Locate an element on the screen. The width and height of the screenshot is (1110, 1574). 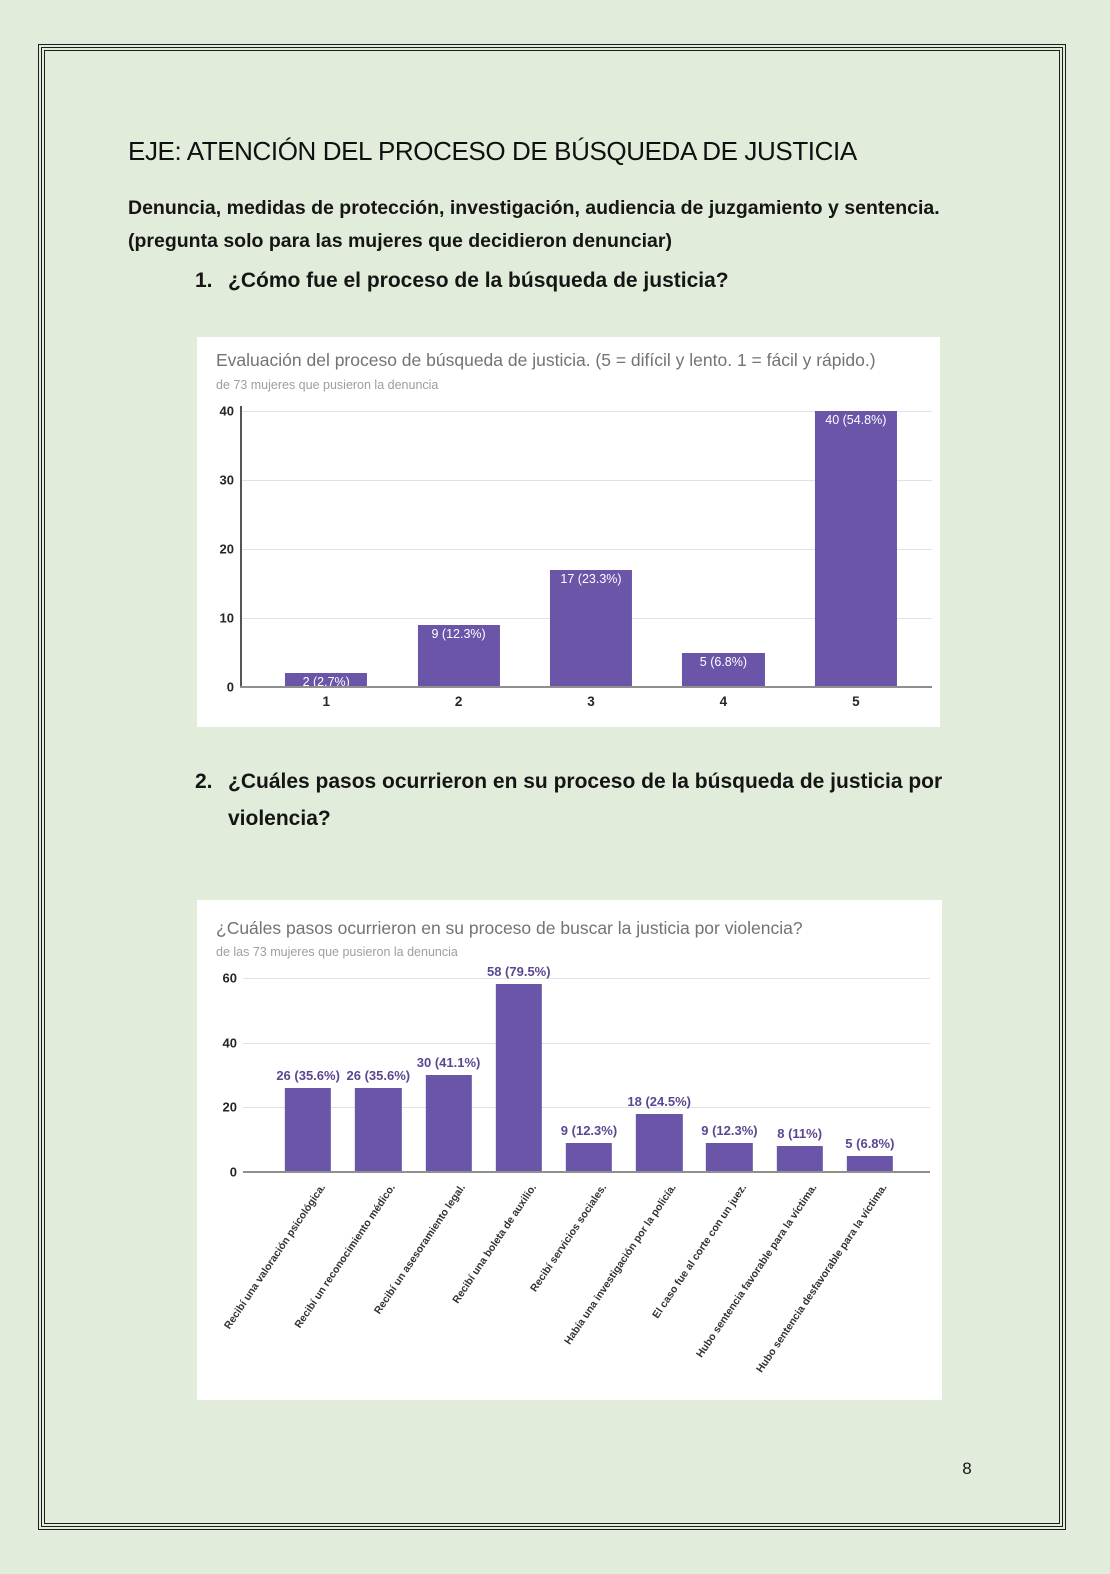
bar: 9 (12.3%) is located at coordinates (458, 655).